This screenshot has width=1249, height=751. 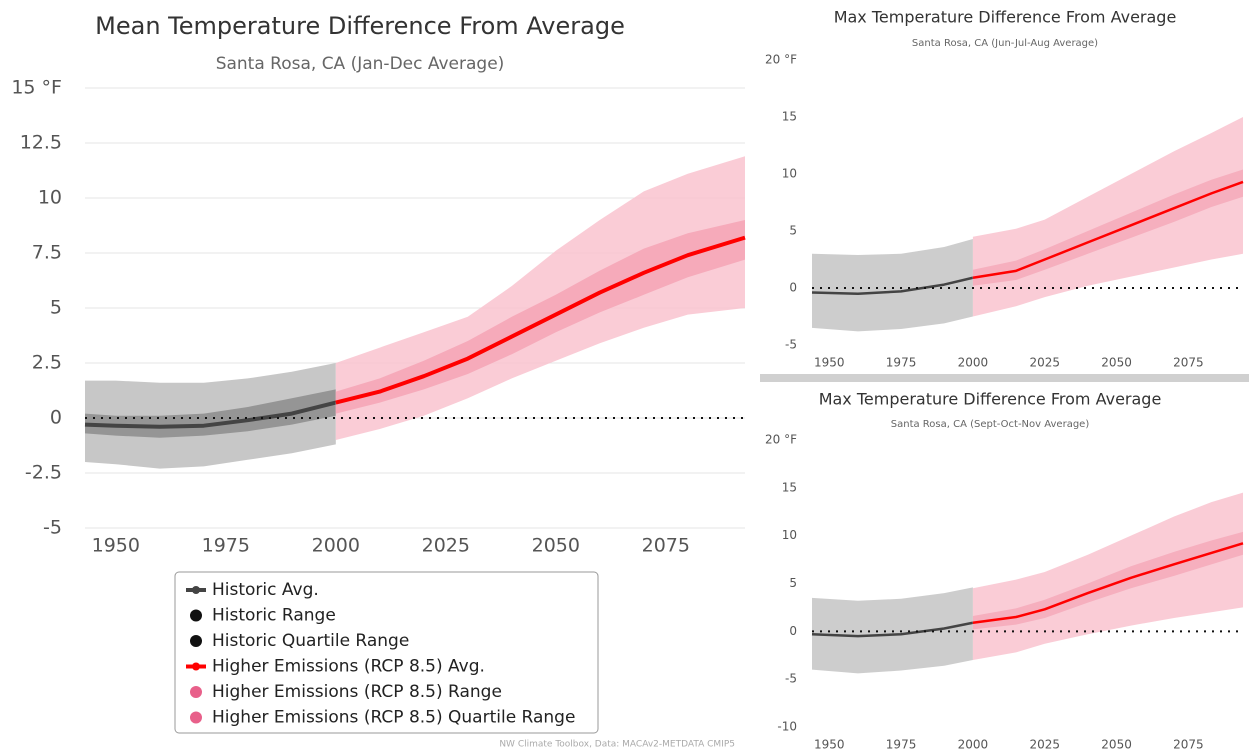 What do you see at coordinates (43, 473) in the screenshot?
I see `y-tick-label: -2.5` at bounding box center [43, 473].